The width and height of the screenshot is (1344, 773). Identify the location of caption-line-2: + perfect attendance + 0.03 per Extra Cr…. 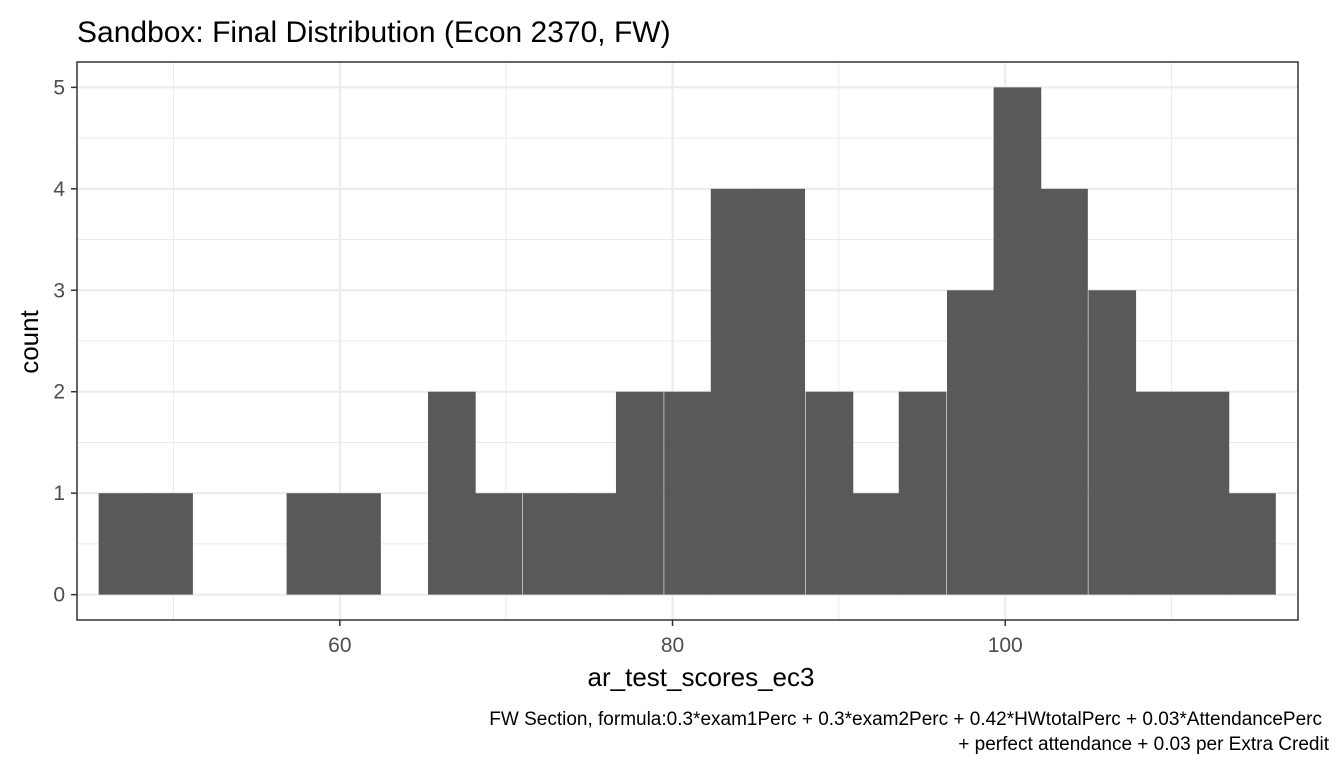
(1143, 744).